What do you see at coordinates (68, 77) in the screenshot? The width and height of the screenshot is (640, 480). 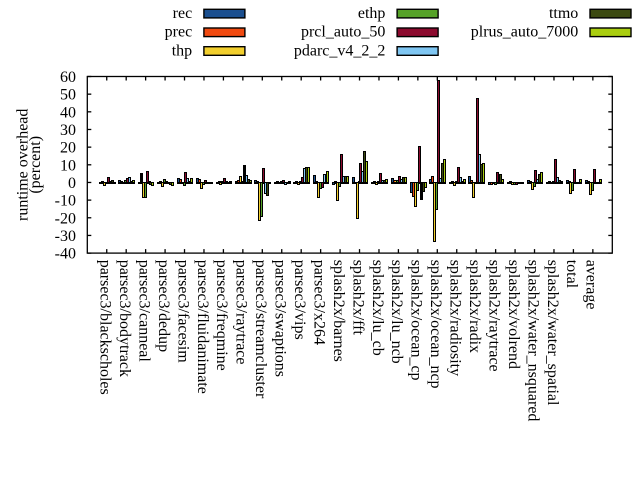 I see `svg-text: 60` at bounding box center [68, 77].